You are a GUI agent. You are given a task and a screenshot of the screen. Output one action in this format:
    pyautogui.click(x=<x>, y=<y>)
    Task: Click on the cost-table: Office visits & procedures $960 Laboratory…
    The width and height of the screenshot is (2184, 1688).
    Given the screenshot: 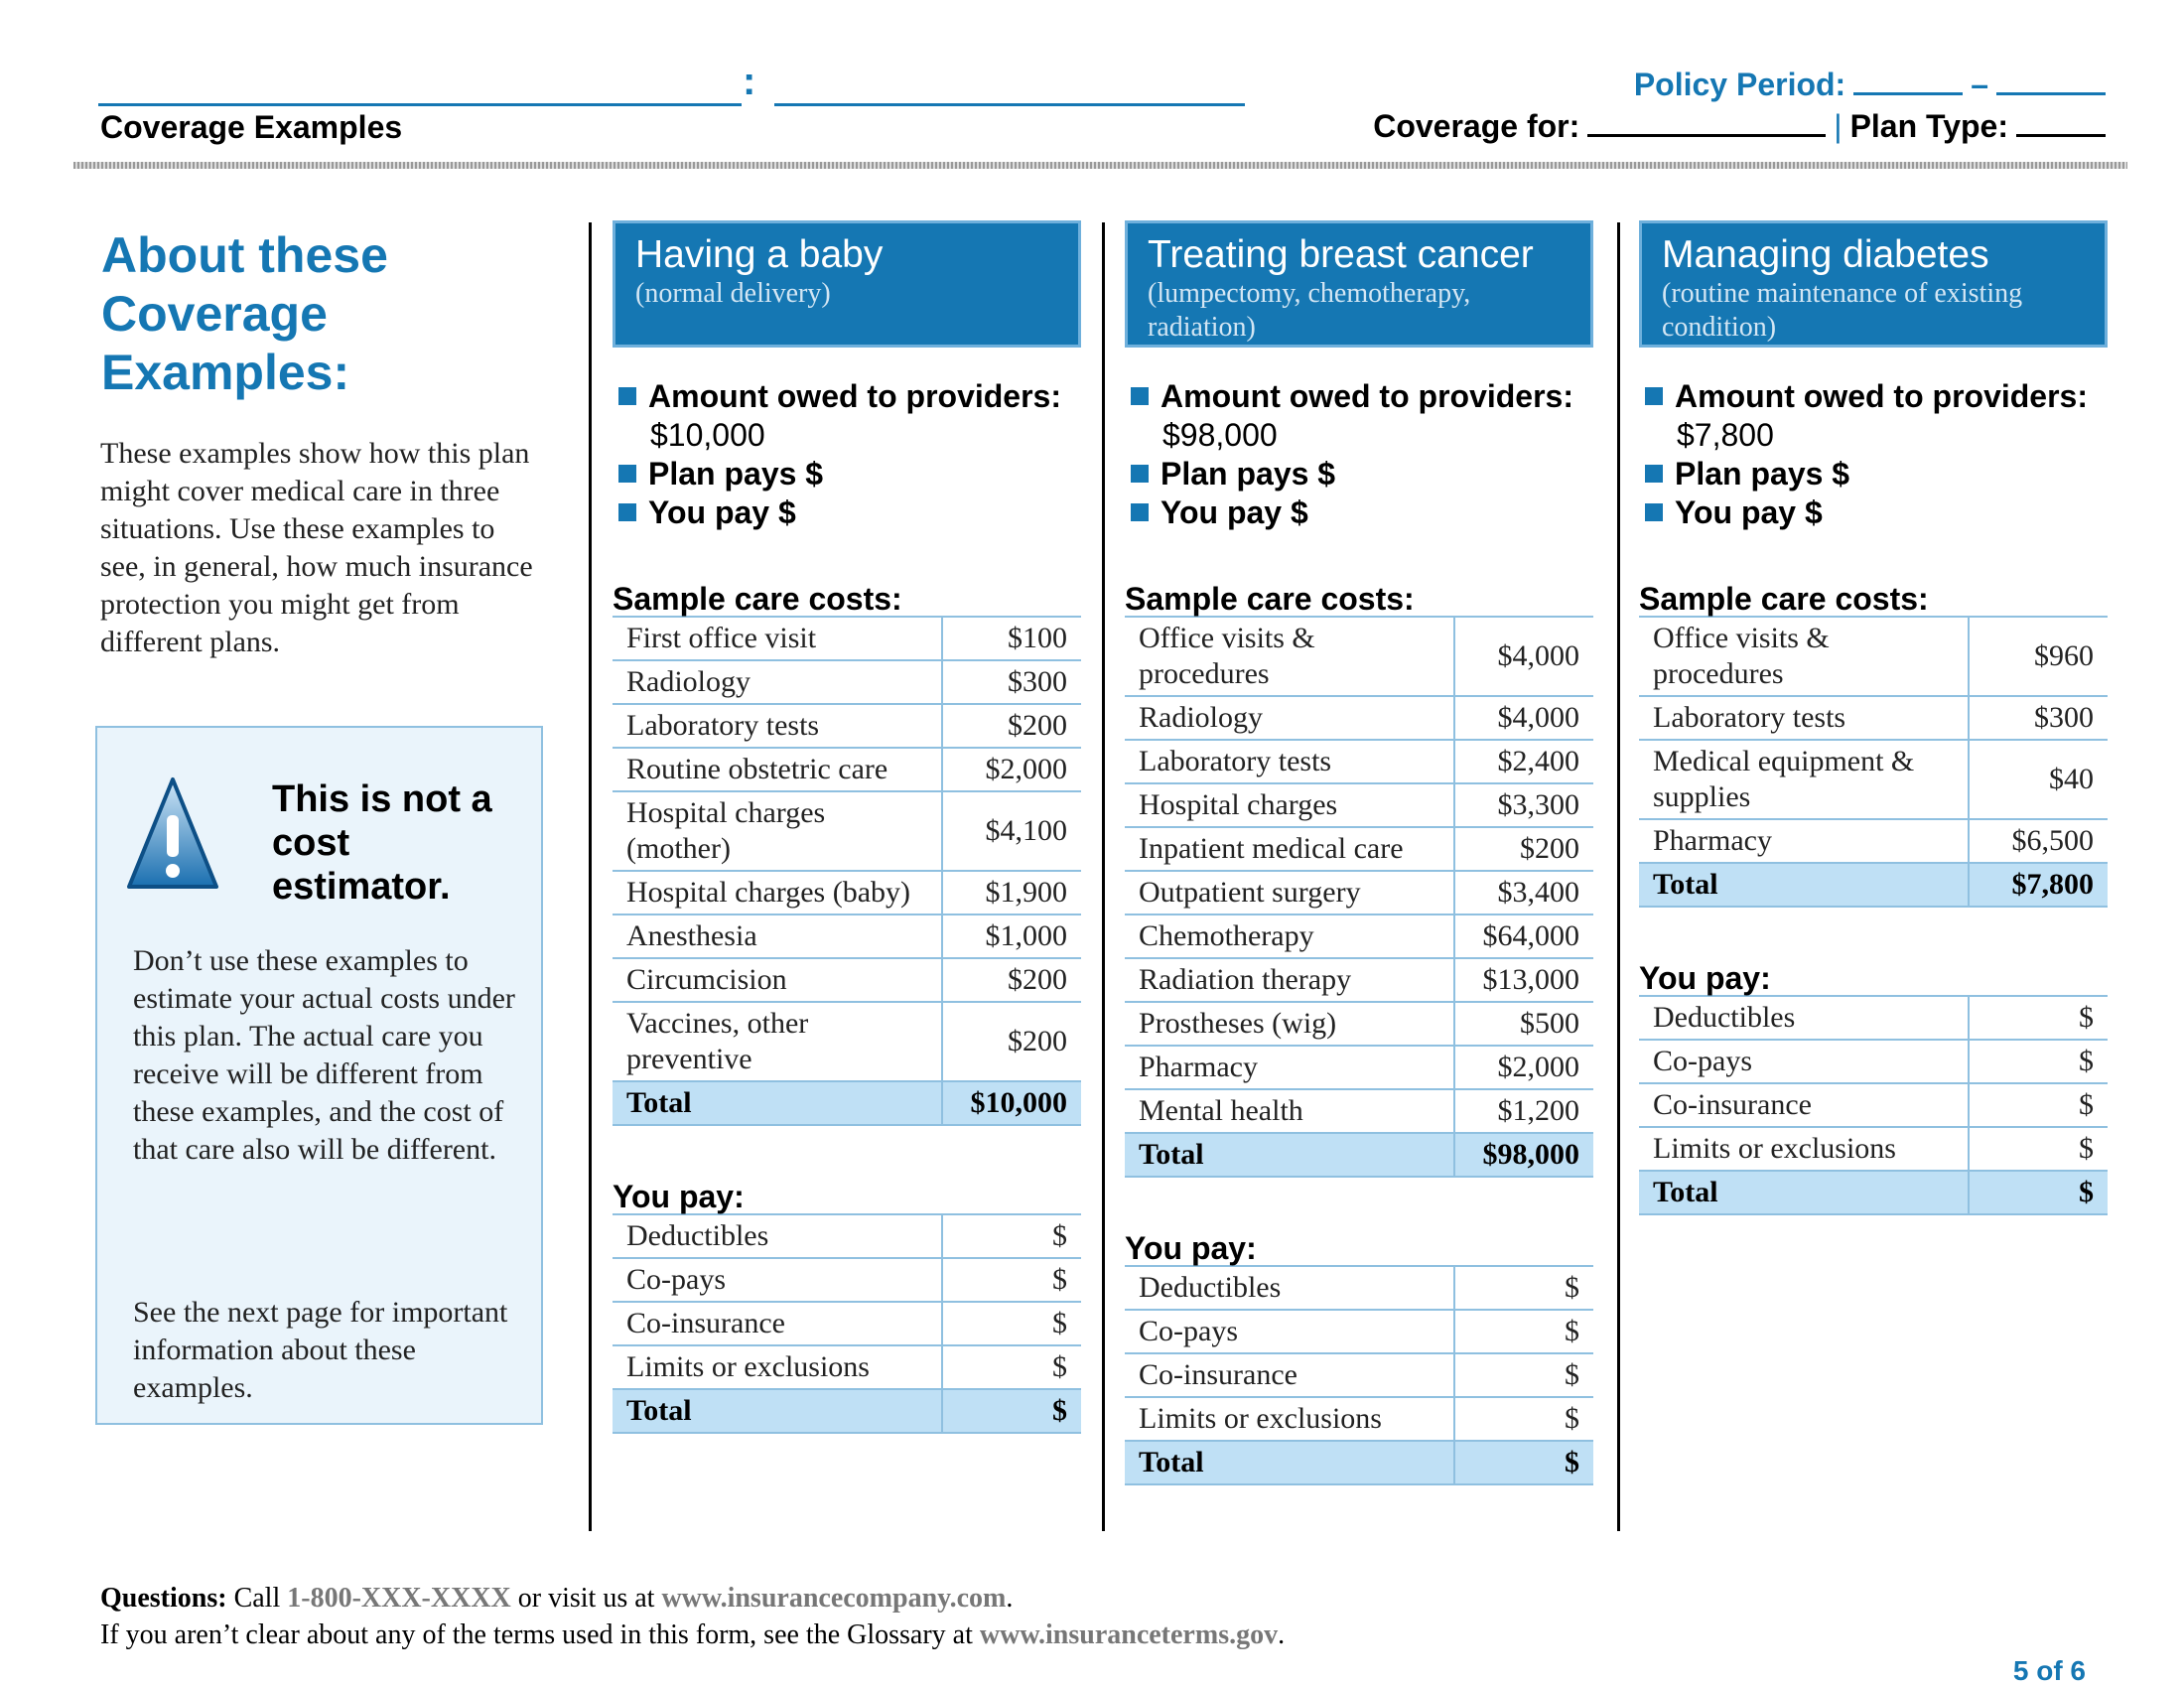 What is the action you would take?
    pyautogui.click(x=1873, y=762)
    